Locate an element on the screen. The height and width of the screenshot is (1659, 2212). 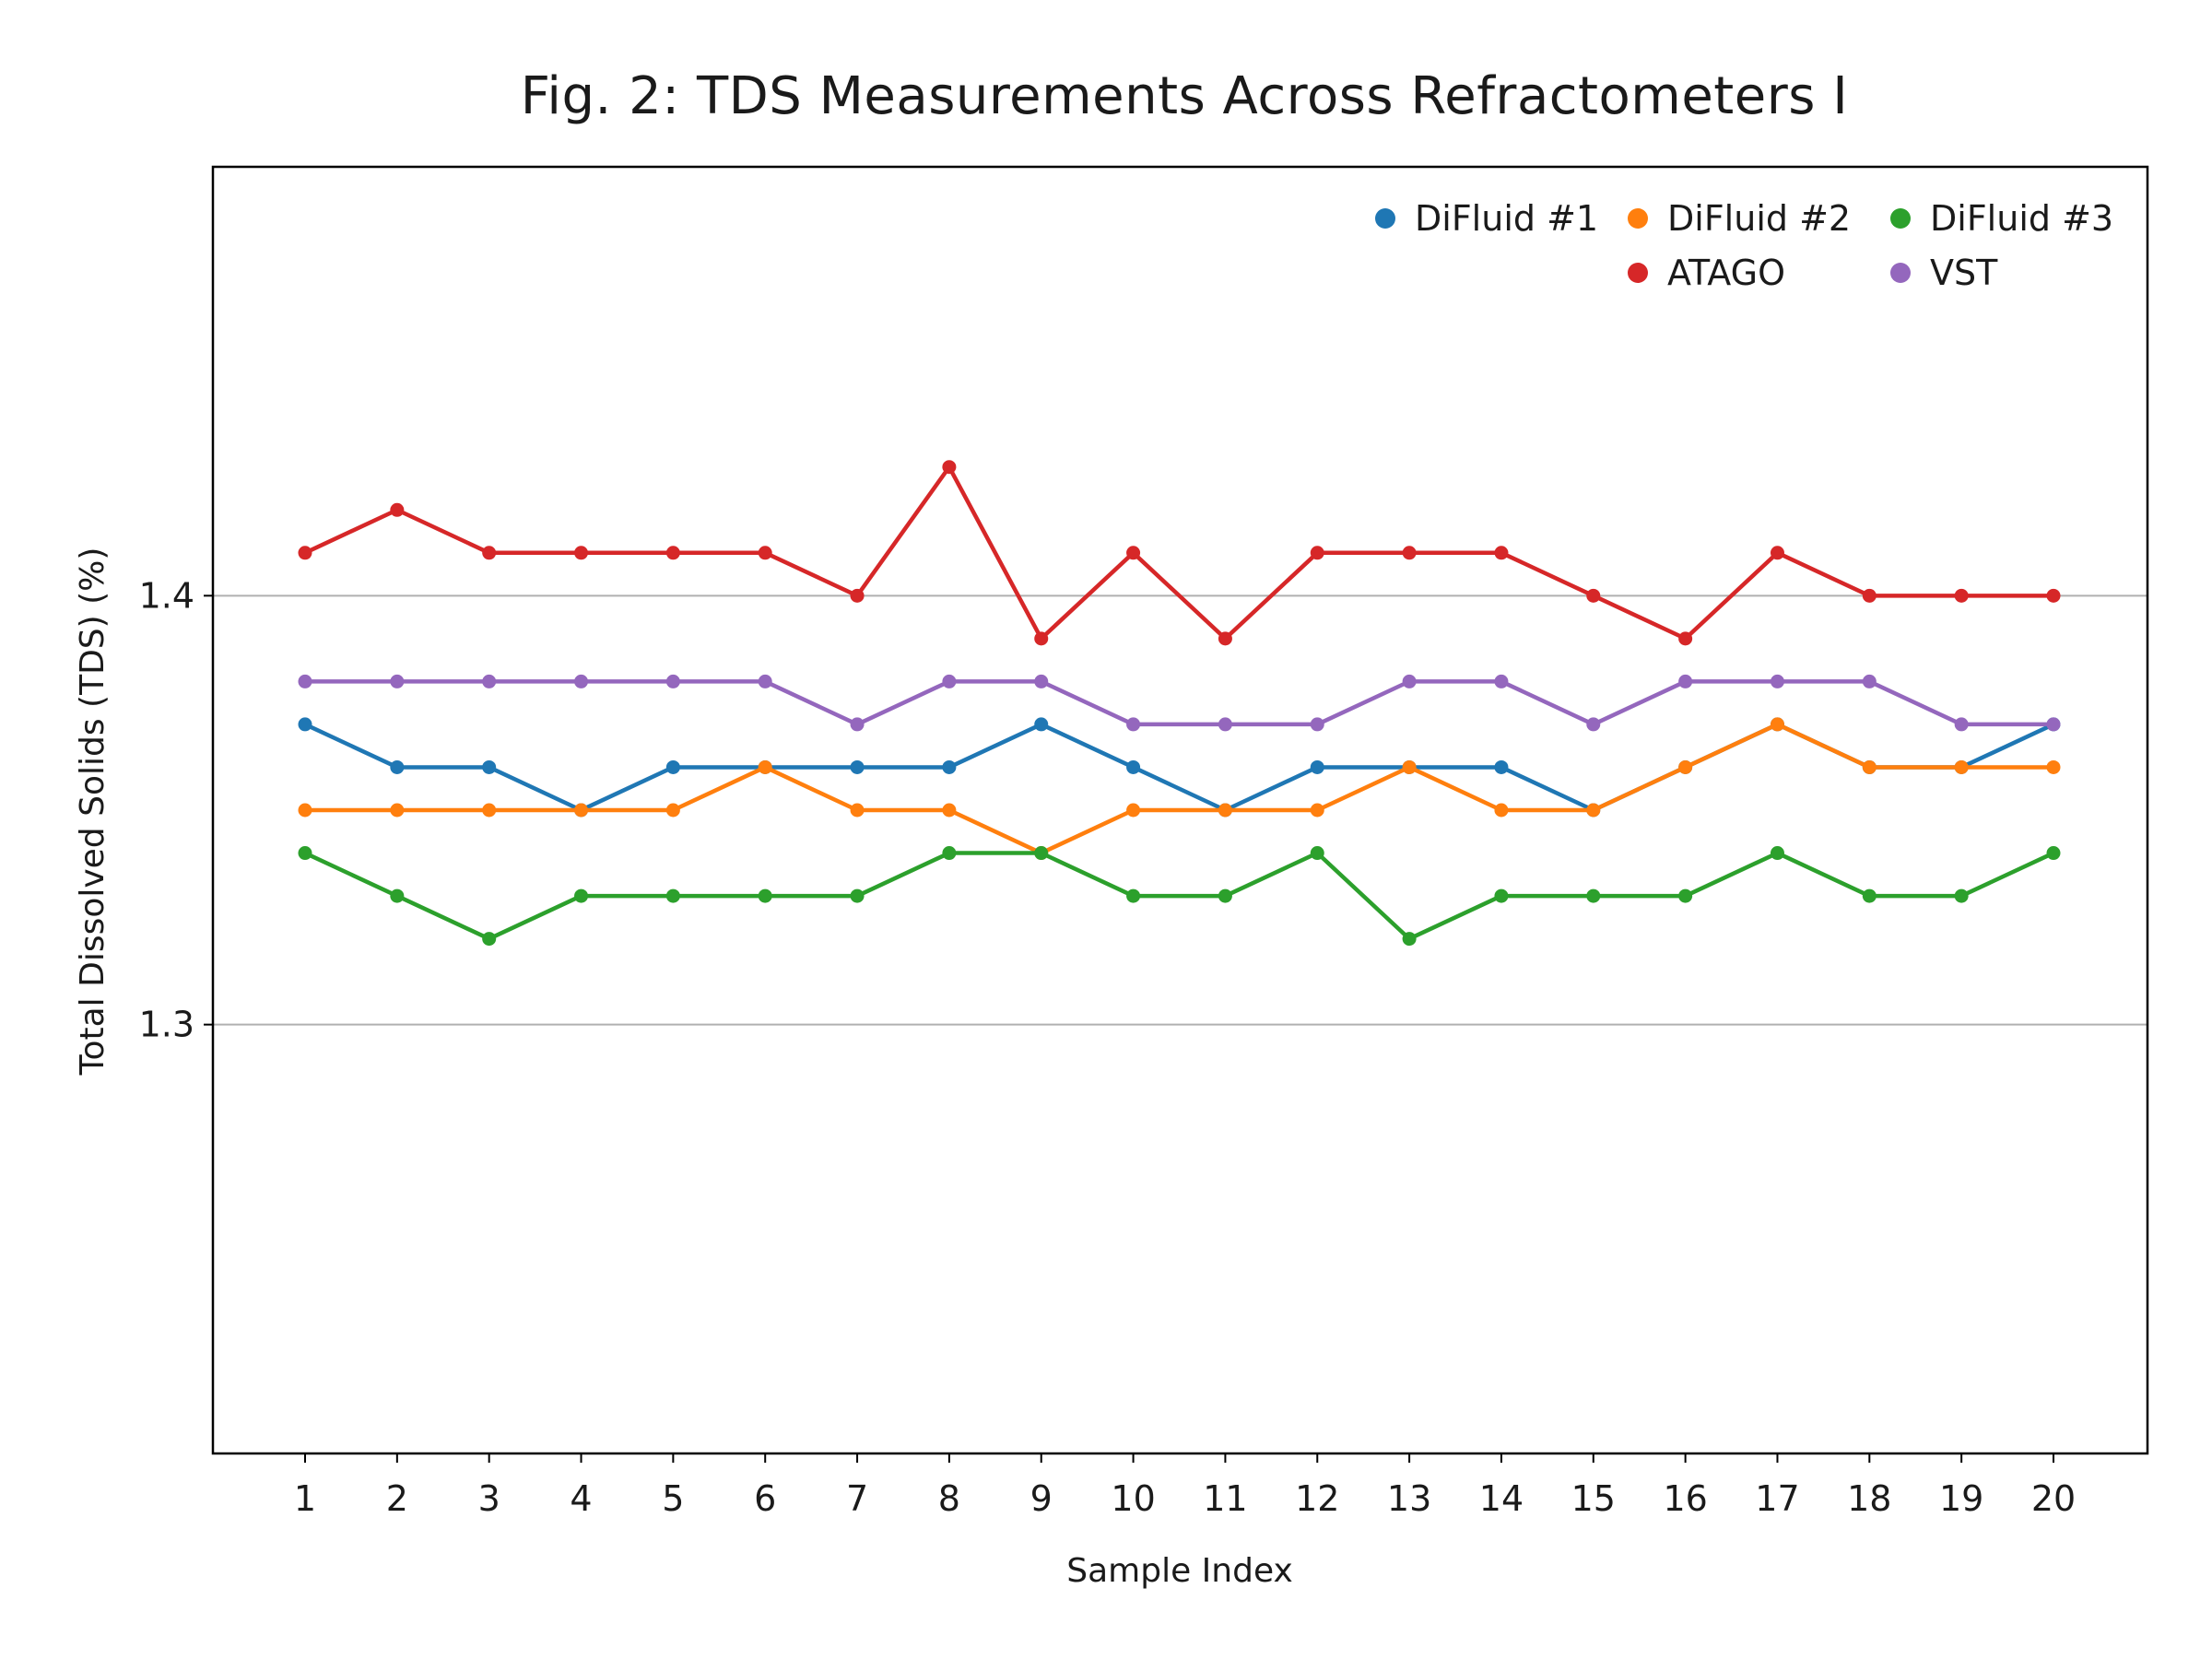
x-tick-label: 18 is located at coordinates (1869, 1498).